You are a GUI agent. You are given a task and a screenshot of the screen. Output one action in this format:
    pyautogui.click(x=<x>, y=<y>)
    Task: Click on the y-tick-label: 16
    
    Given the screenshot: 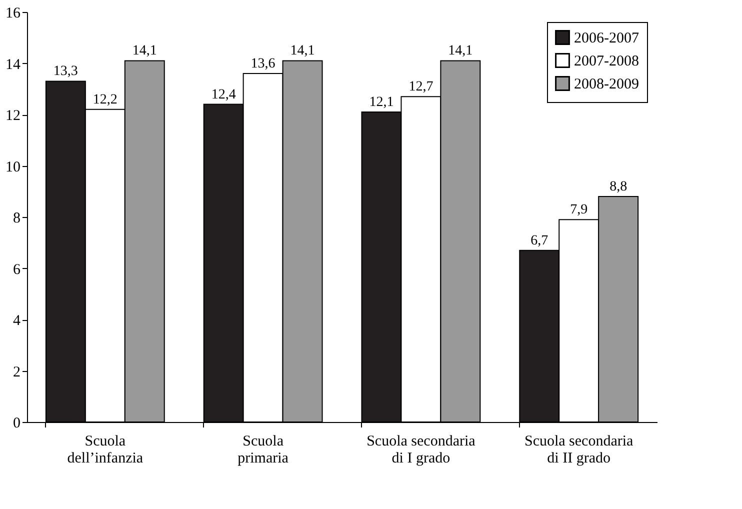 What is the action you would take?
    pyautogui.click(x=13, y=14)
    